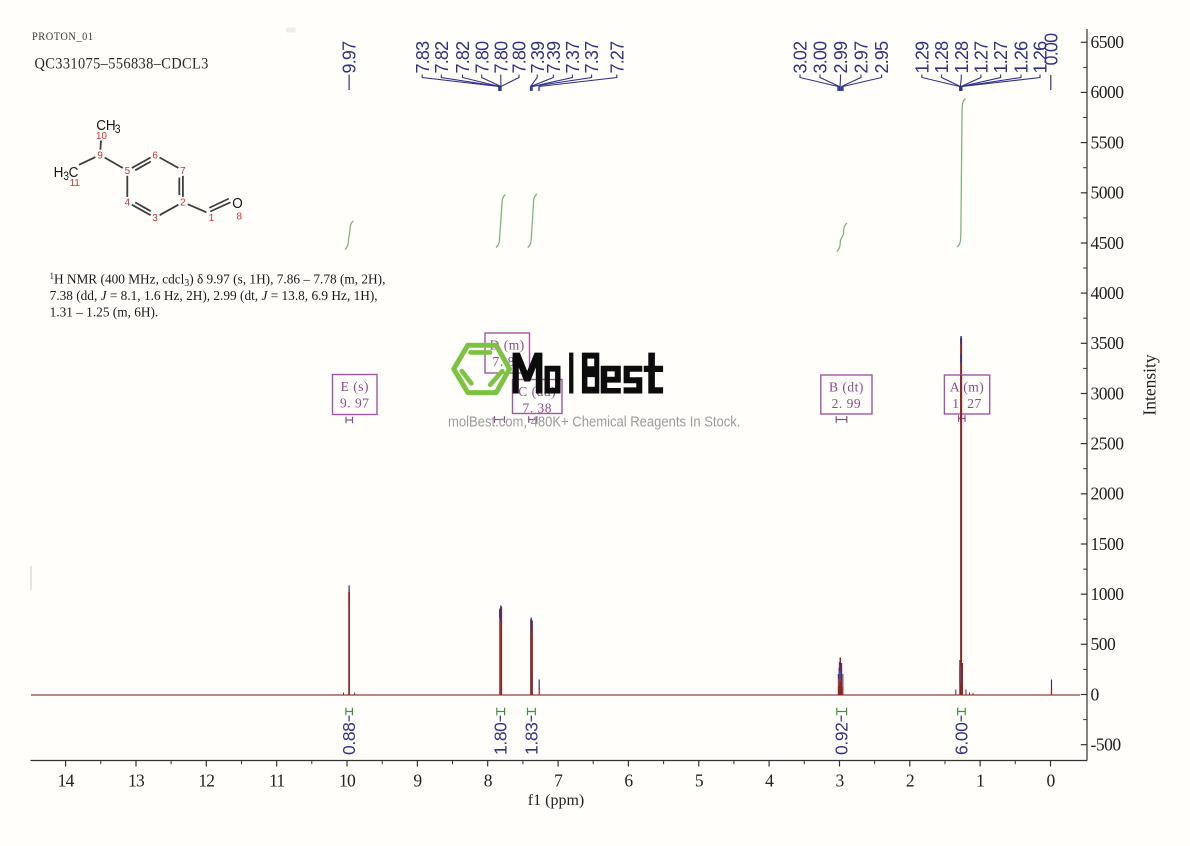  What do you see at coordinates (841, 57) in the screenshot?
I see `svg-text: 2.99` at bounding box center [841, 57].